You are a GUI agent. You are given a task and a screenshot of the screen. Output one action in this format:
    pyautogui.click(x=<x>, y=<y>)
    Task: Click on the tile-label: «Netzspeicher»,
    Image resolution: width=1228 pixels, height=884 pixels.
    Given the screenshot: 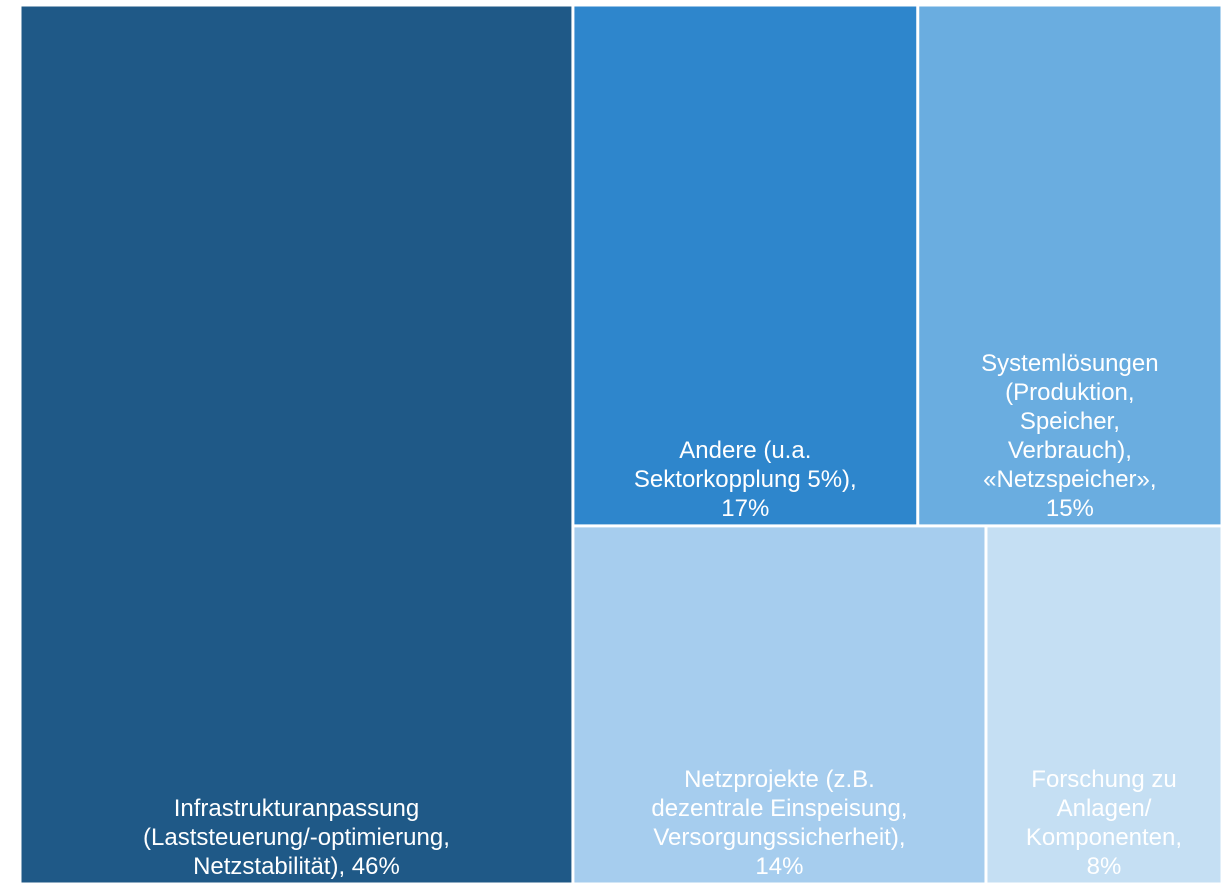 What is the action you would take?
    pyautogui.click(x=1069, y=479)
    